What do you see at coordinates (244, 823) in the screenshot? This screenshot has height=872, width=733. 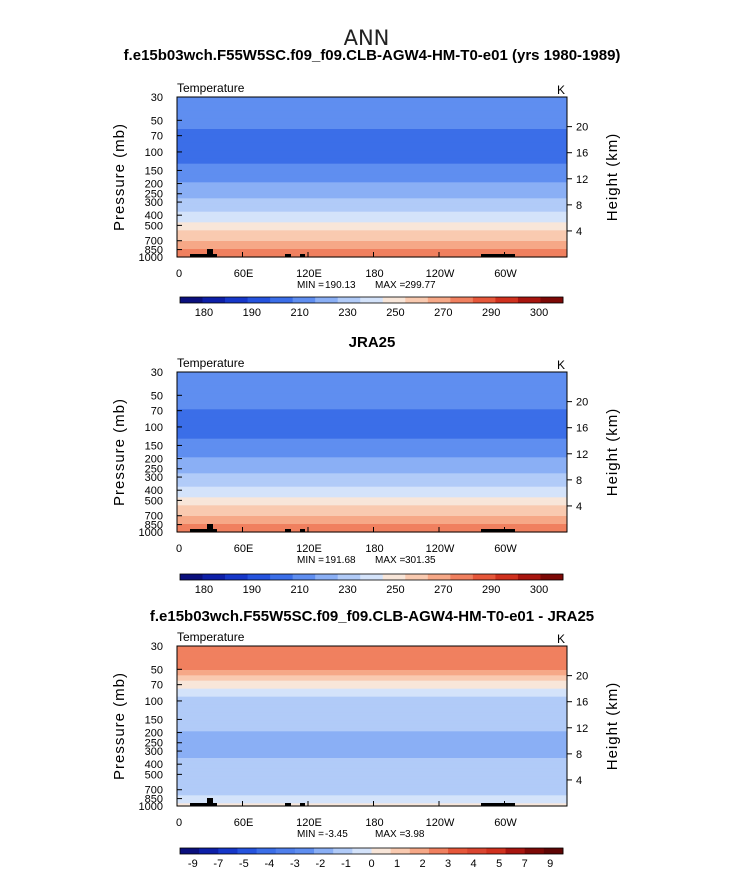 I see `x-tick-label: 60E` at bounding box center [244, 823].